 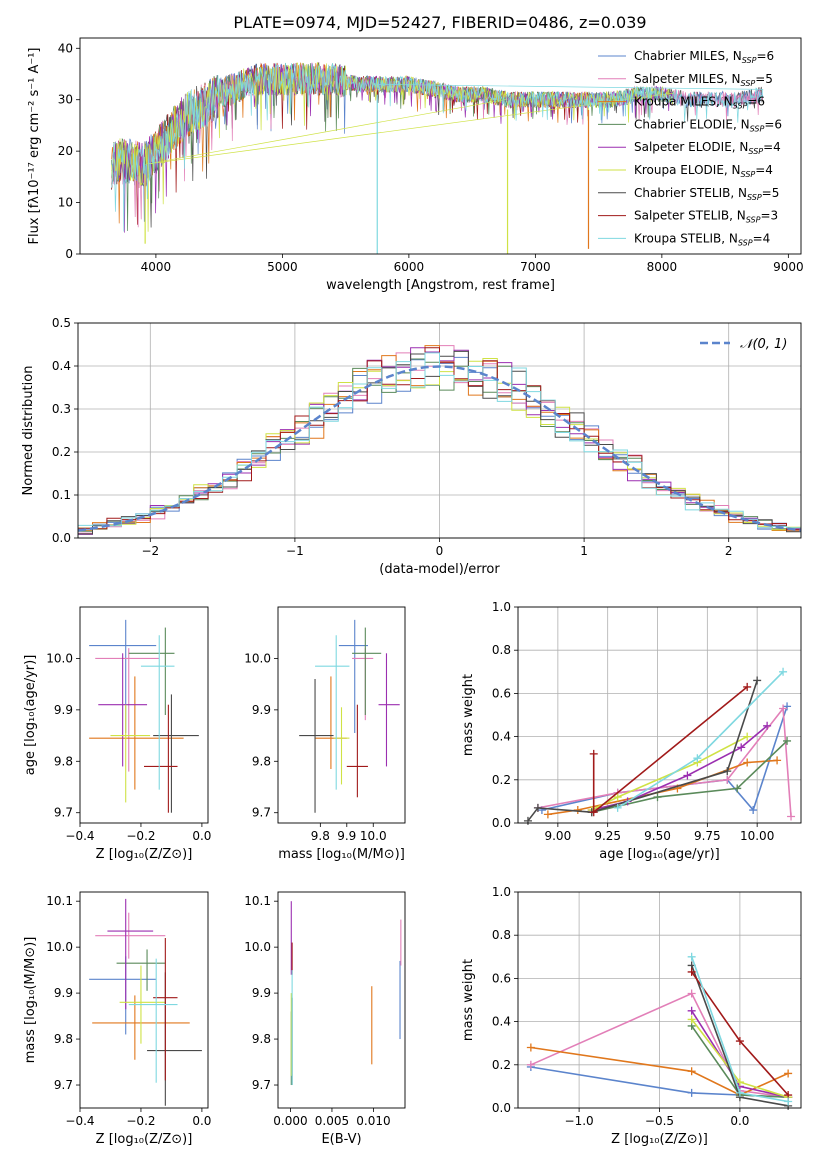 What do you see at coordinates (686, 238) in the screenshot?
I see `legend-text: Kroupa STELIB, N` at bounding box center [686, 238].